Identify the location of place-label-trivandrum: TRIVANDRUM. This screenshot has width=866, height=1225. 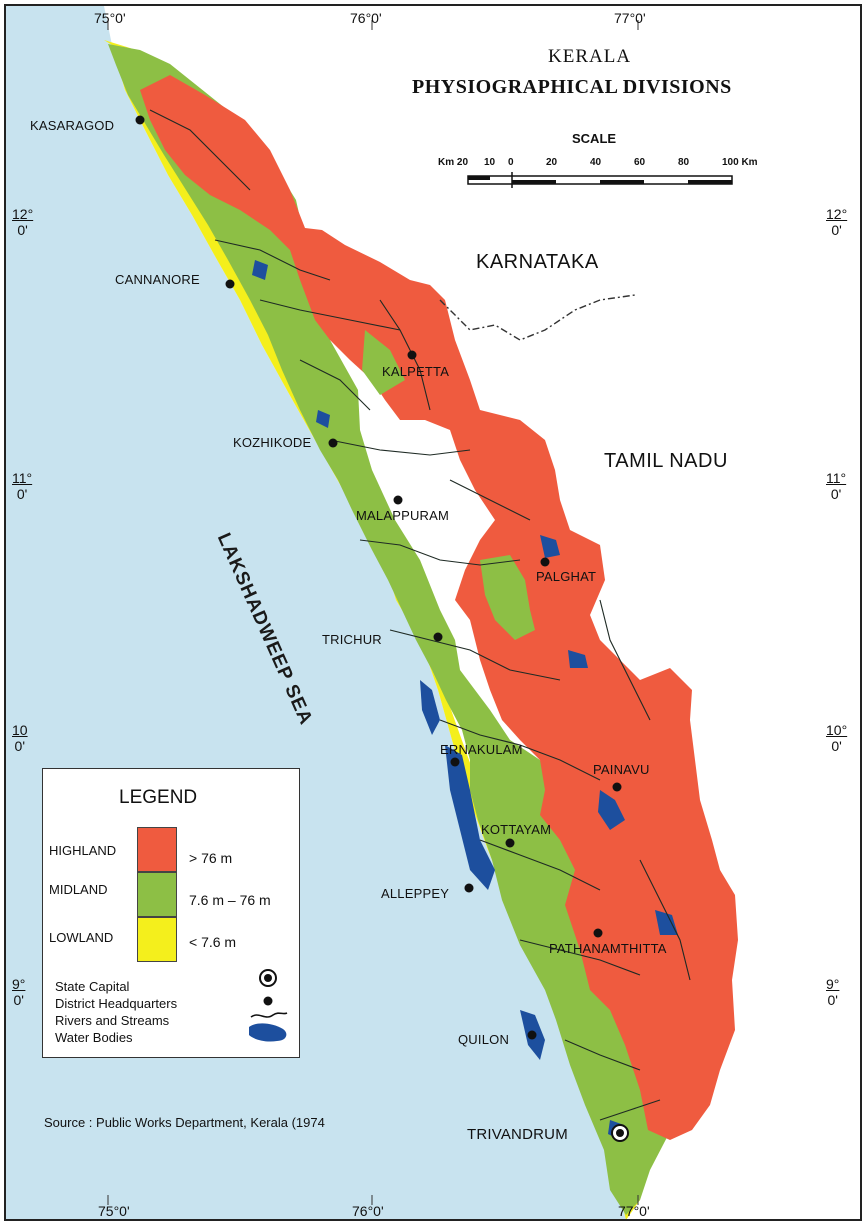
(517, 1134).